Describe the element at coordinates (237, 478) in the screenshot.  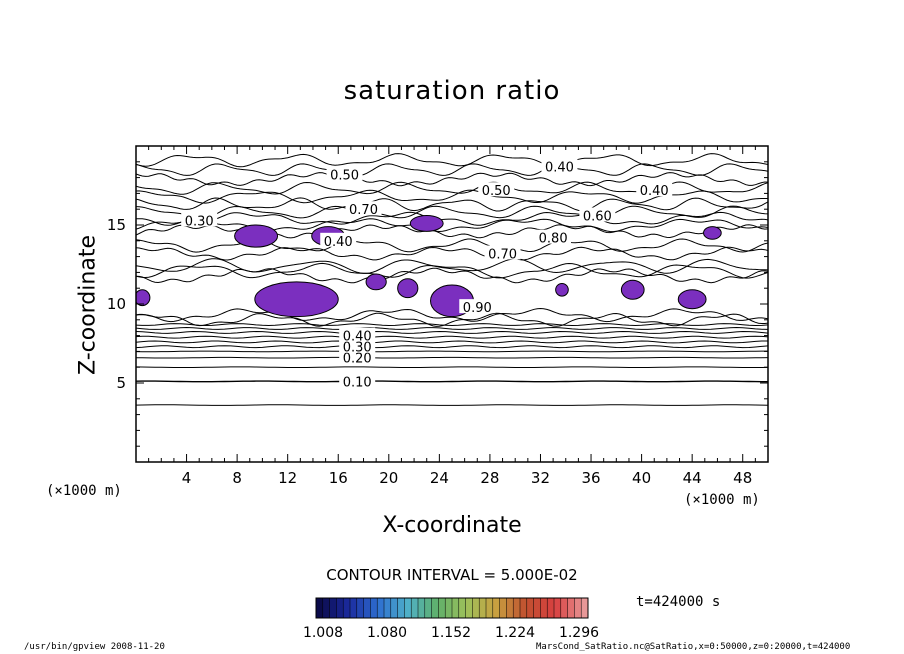
I see `x-tick-label: 8` at that location.